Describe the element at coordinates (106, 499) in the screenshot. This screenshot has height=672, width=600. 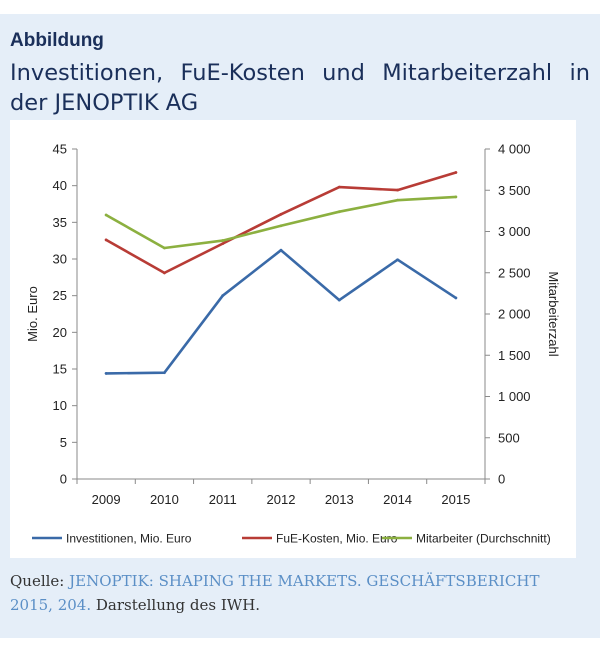
I see `x-tick-label: 2009` at that location.